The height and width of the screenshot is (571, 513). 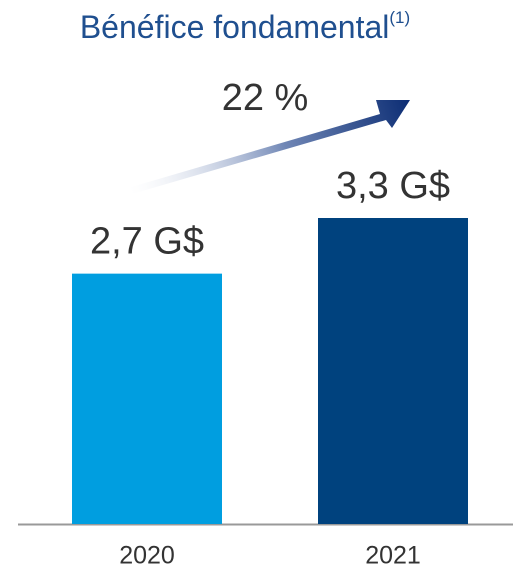 I want to click on growth-arrow, so click(x=269, y=147).